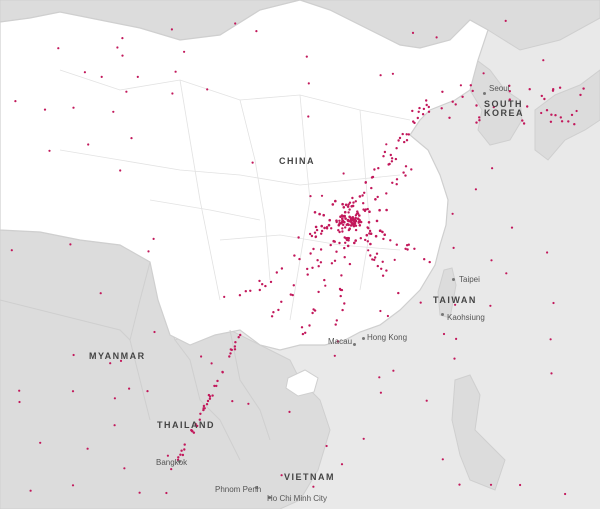 The image size is (600, 509). What do you see at coordinates (447, 293) in the screenshot?
I see `taiwan-land` at bounding box center [447, 293].